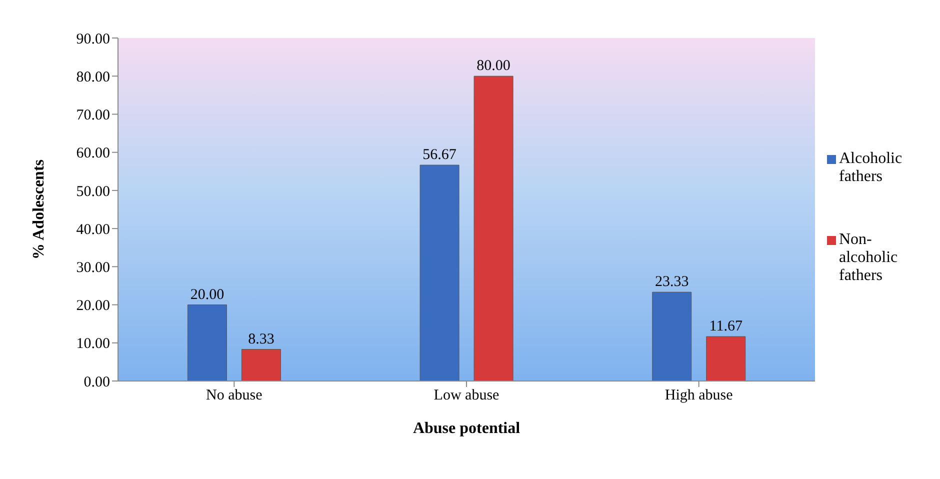 The image size is (940, 479). What do you see at coordinates (493, 66) in the screenshot?
I see `data-label: 80.00` at bounding box center [493, 66].